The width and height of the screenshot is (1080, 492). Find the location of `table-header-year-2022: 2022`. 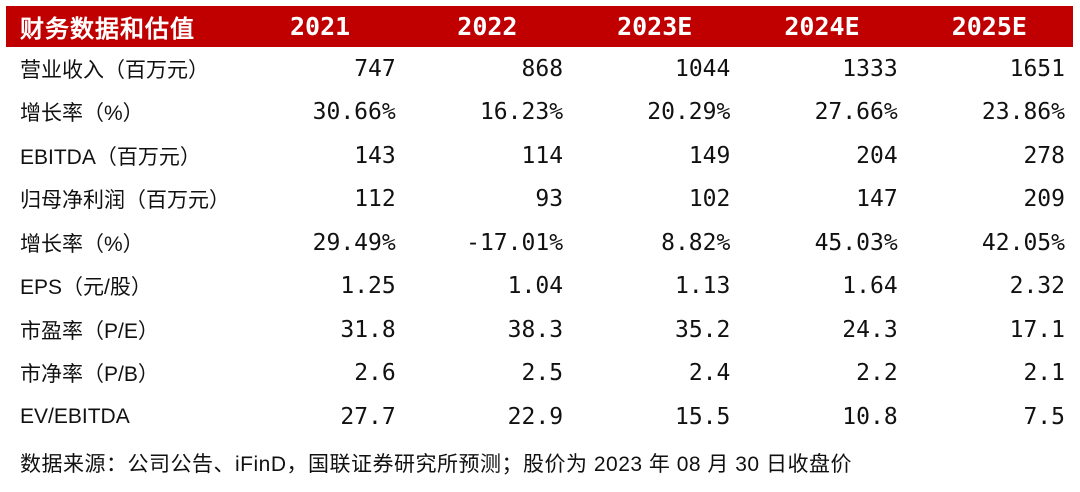

table-header-year-2022: 2022 is located at coordinates (487, 26).